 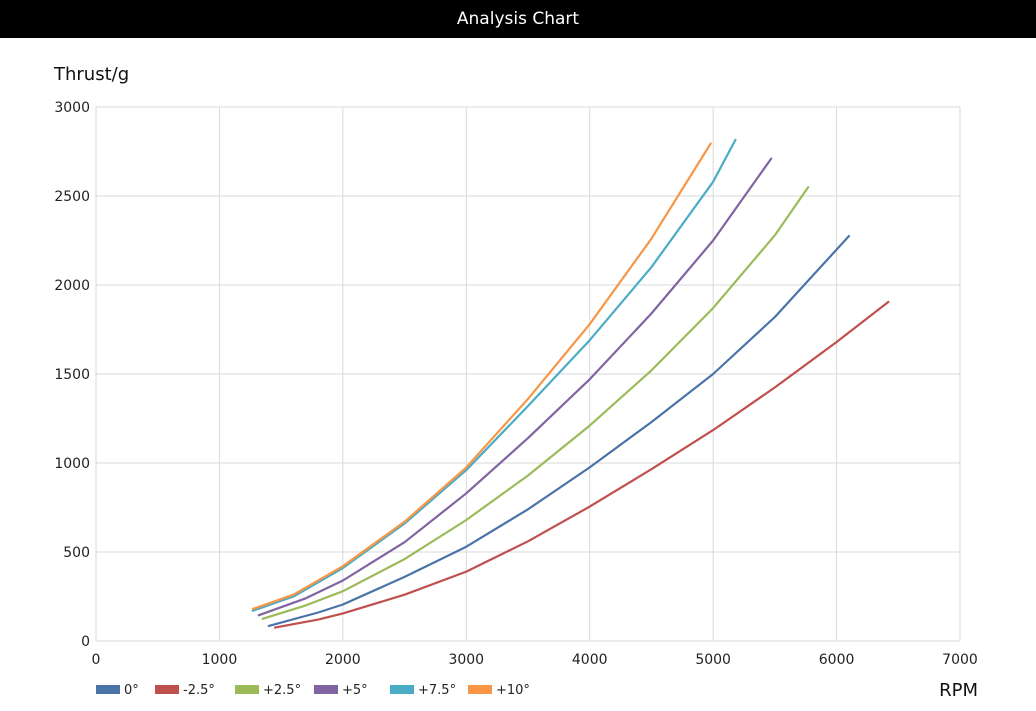 I want to click on x-tick-label: 5000, so click(x=713, y=660).